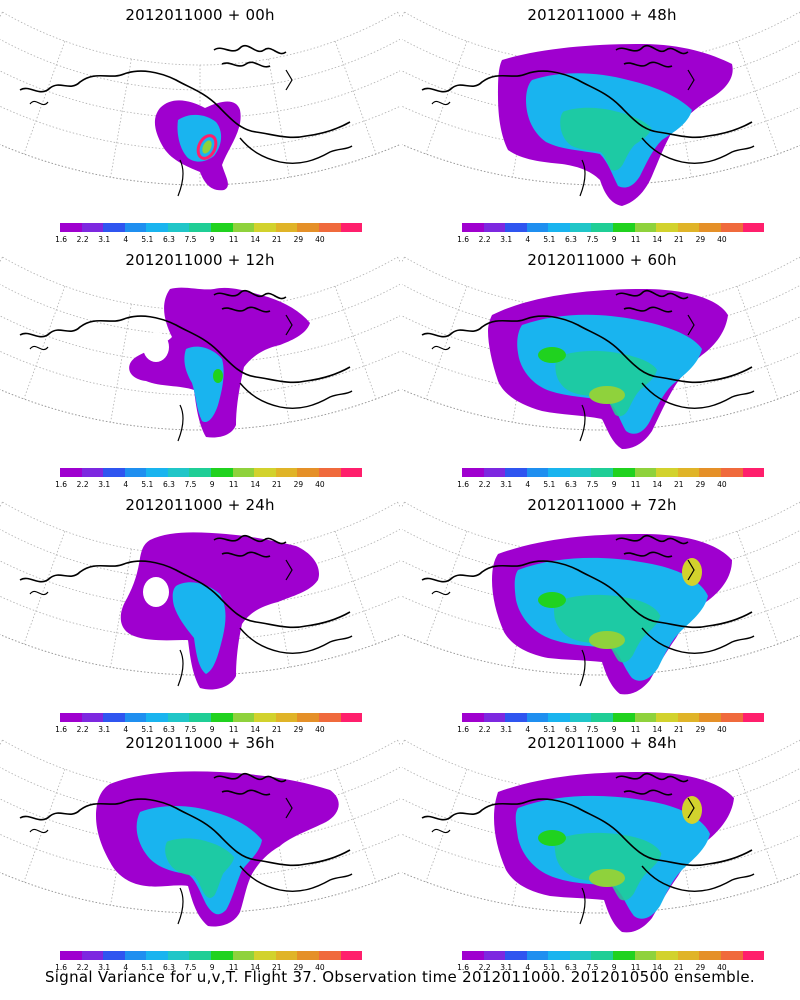  I want to click on panel-title: 2012011000 + 60h, so click(602, 260).